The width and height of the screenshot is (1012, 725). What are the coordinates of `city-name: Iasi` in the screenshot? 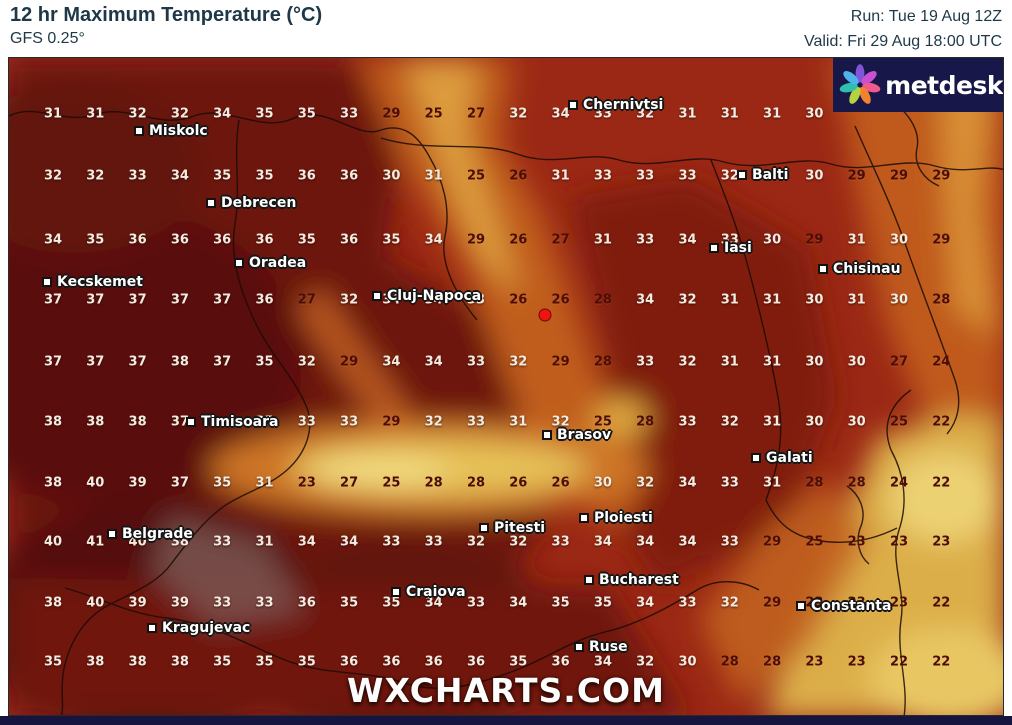 It's located at (738, 248).